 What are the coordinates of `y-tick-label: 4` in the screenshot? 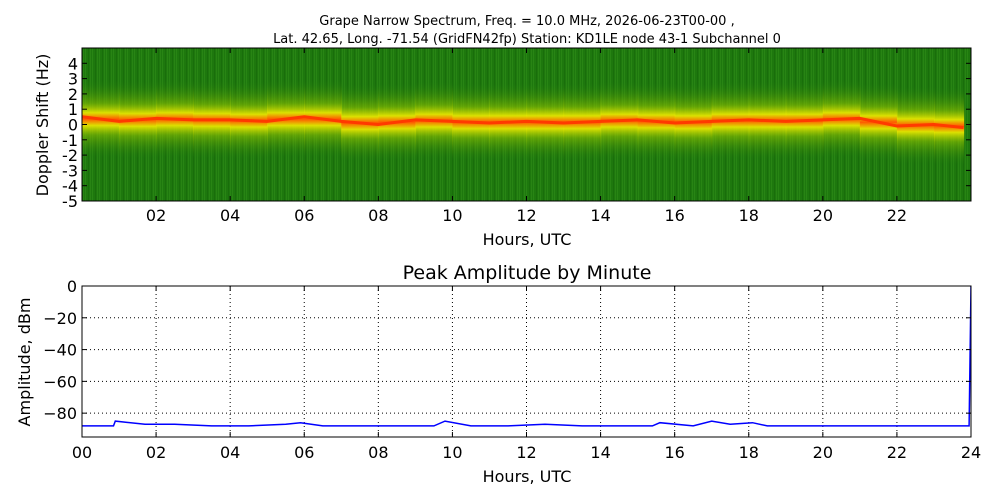 It's located at (73, 63).